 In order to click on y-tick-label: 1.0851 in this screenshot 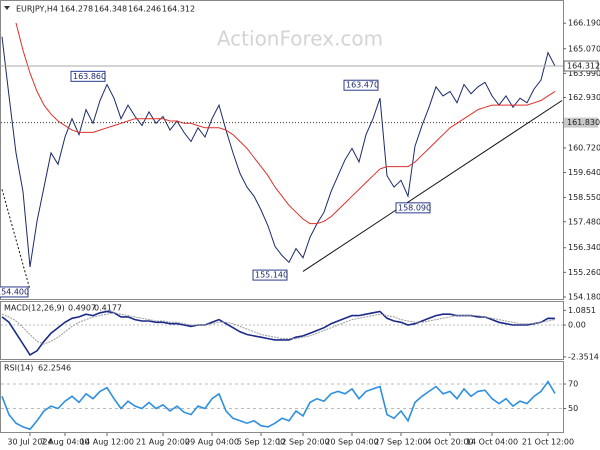, I will do `click(582, 310)`.